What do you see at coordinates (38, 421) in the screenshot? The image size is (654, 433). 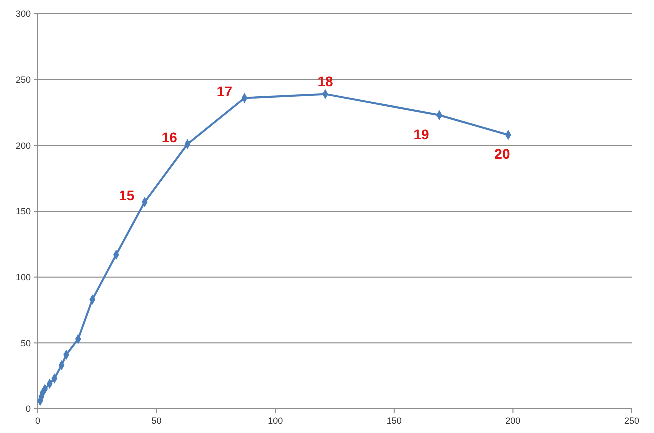 I see `x-tick-label: 0` at bounding box center [38, 421].